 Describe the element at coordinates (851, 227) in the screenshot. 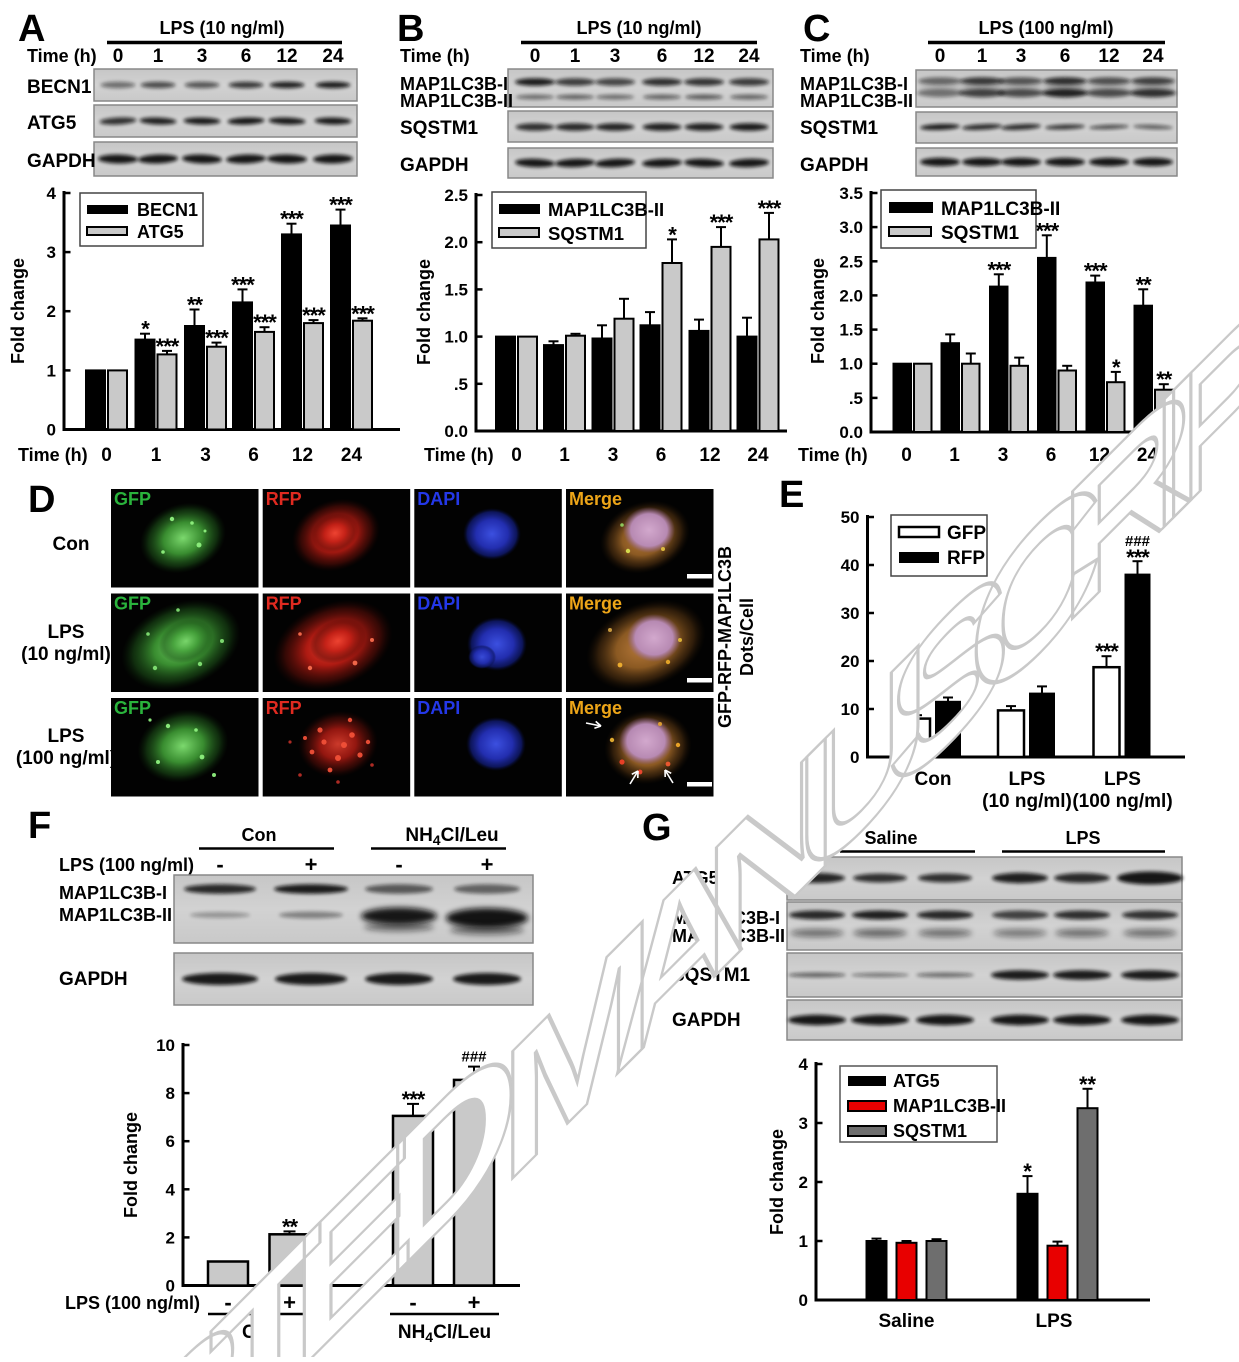

I see `svg-text: 3.0` at that location.